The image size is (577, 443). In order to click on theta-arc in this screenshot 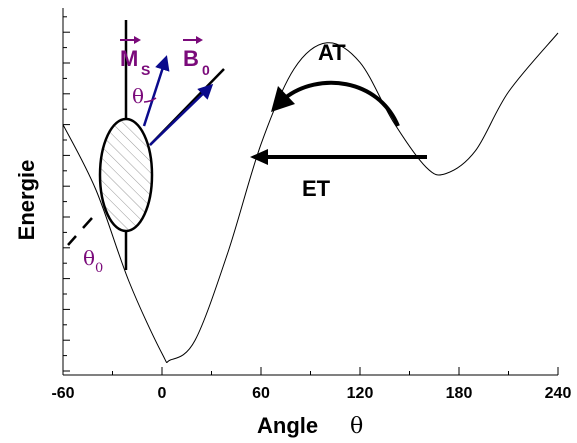, I will do `click(150, 100)`.